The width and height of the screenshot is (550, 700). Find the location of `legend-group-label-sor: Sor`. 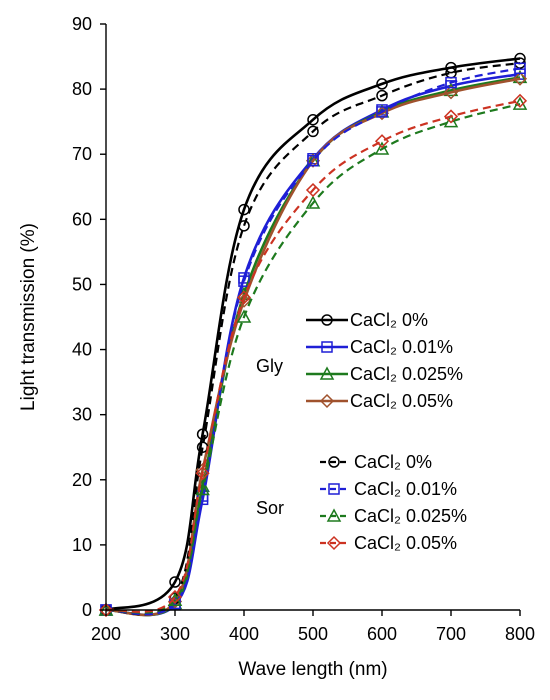

legend-group-label-sor: Sor is located at coordinates (270, 508).